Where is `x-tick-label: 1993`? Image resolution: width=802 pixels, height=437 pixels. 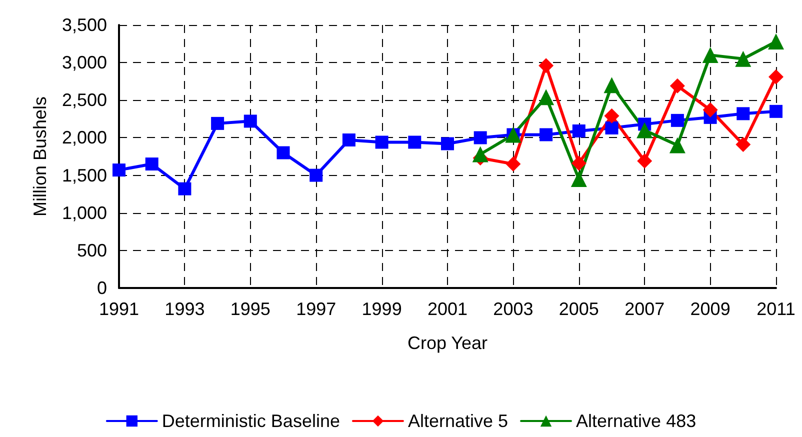 x-tick-label: 1993 is located at coordinates (184, 309).